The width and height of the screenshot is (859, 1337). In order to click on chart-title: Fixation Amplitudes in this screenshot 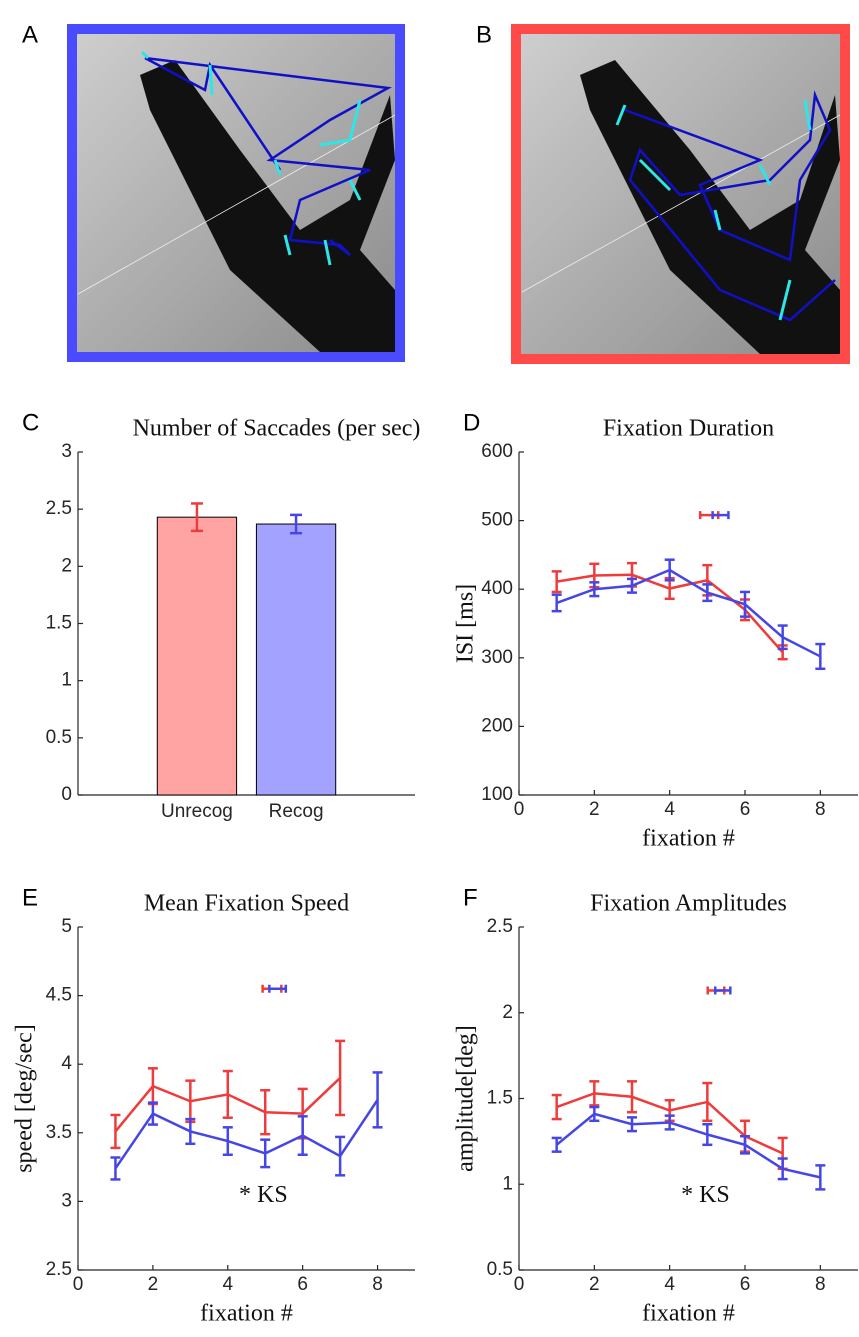, I will do `click(688, 904)`.